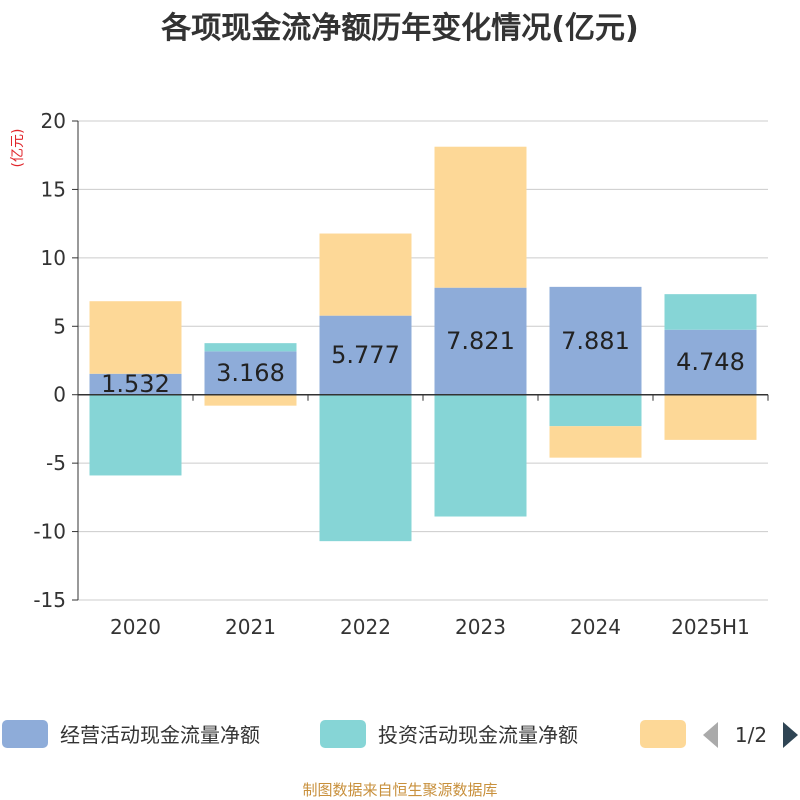 The height and width of the screenshot is (800, 800). Describe the element at coordinates (480, 217) in the screenshot. I see `bar-series3-2023` at that location.